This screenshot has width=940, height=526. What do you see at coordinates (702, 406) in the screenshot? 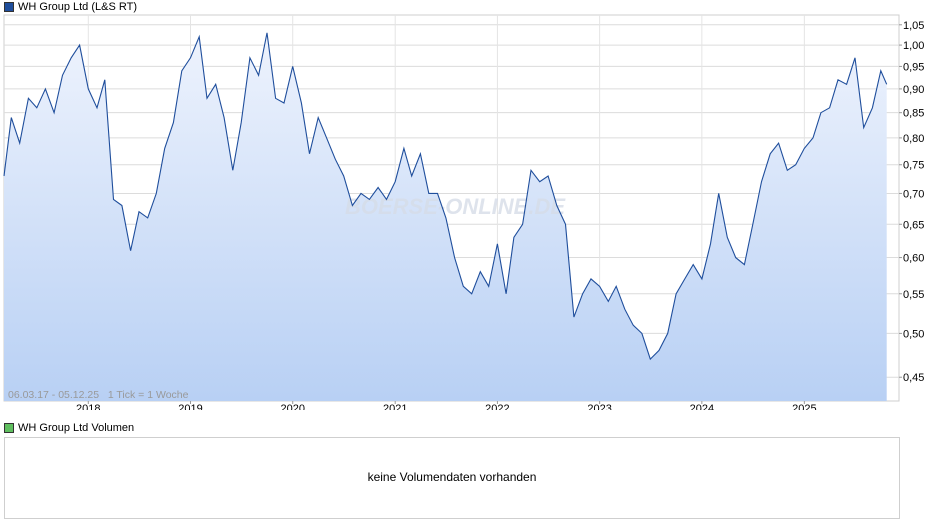
I see `x-tick-label: 2024` at bounding box center [702, 406].